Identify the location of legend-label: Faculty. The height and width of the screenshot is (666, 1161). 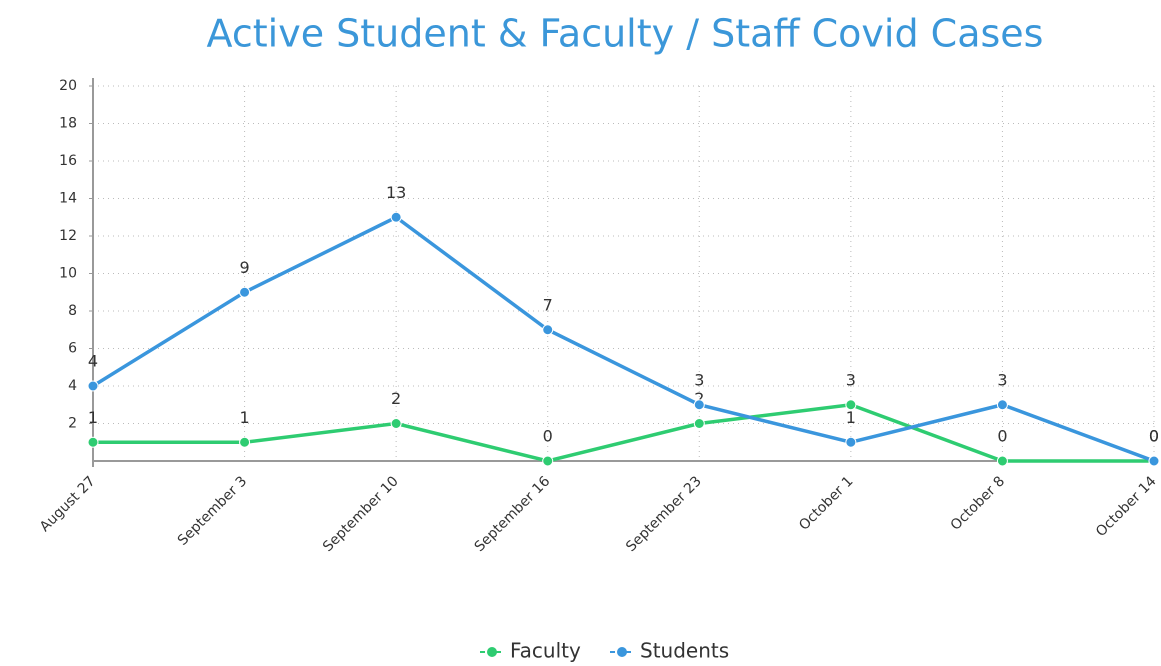
(545, 651).